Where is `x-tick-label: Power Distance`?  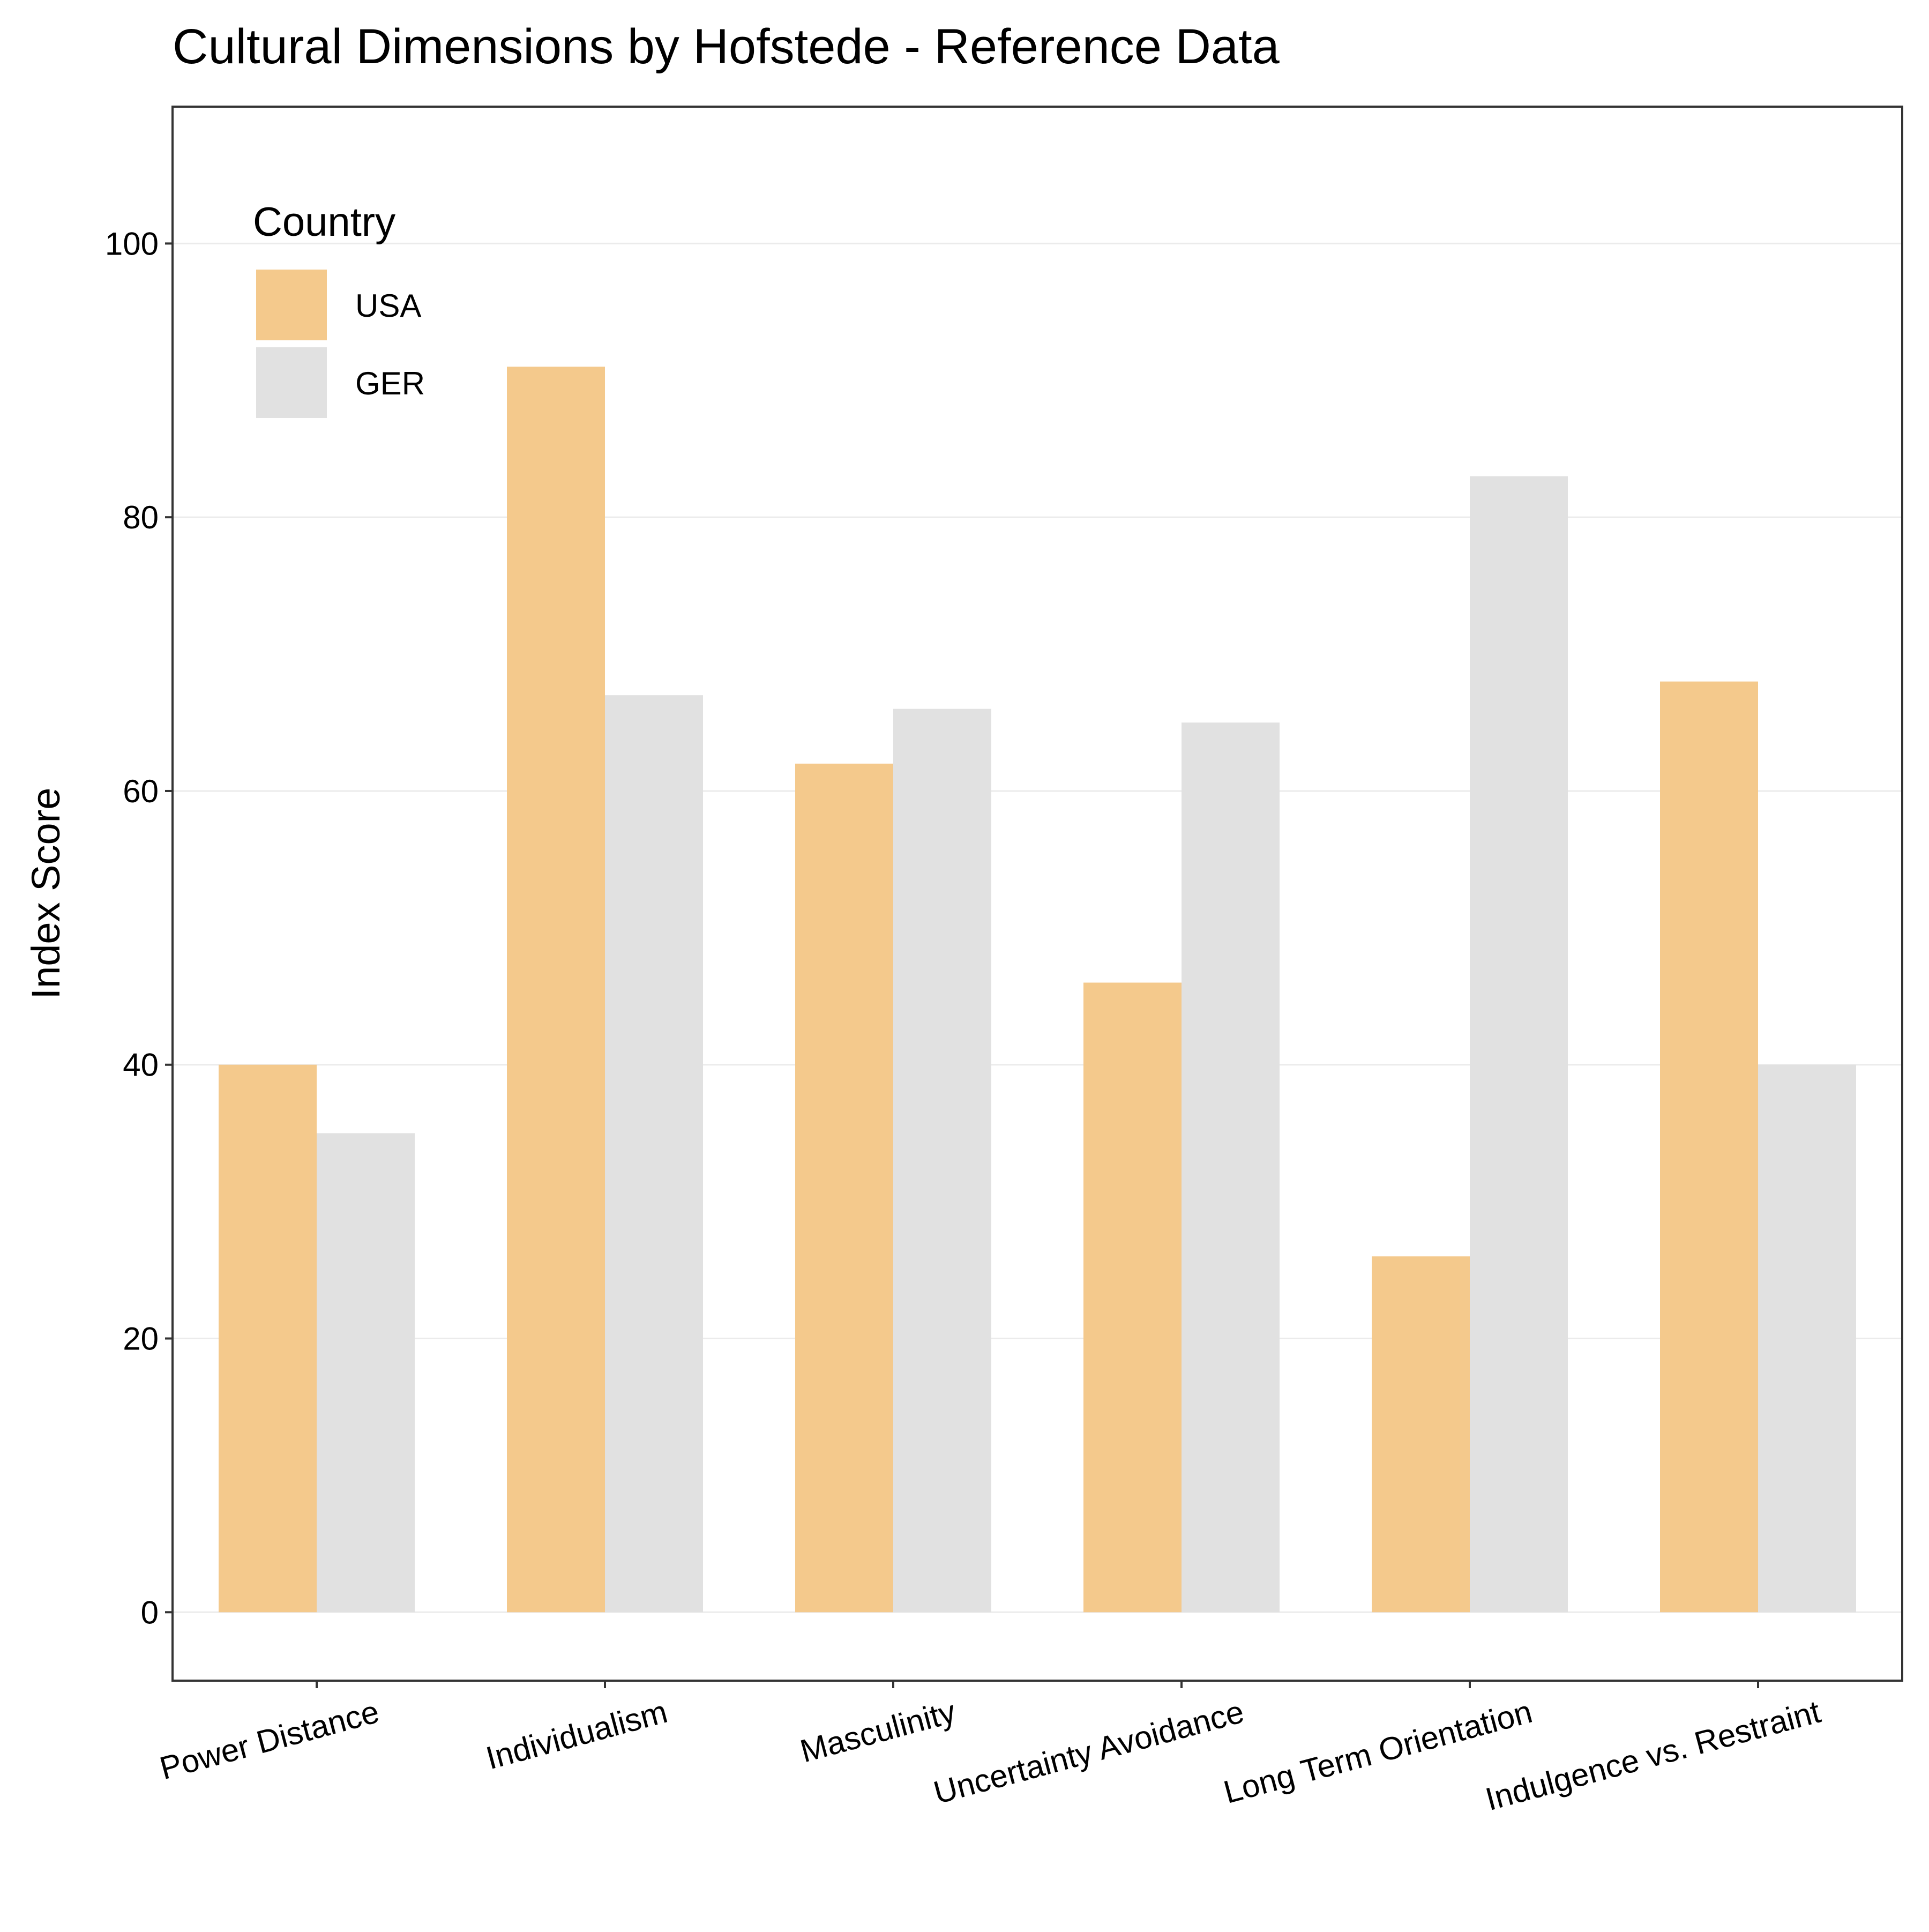
x-tick-label: Power Distance is located at coordinates (270, 1740).